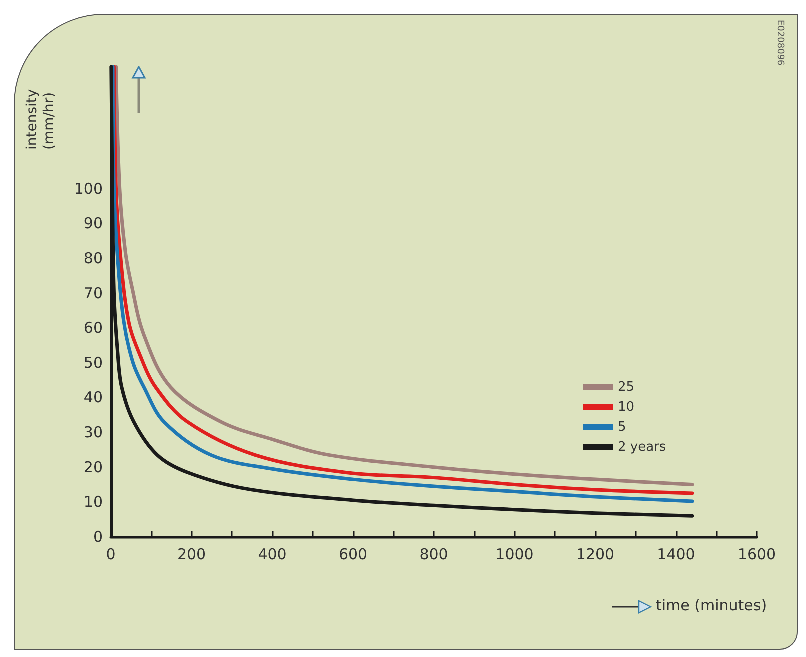  What do you see at coordinates (88, 189) in the screenshot?
I see `y-tick-label: 100` at bounding box center [88, 189].